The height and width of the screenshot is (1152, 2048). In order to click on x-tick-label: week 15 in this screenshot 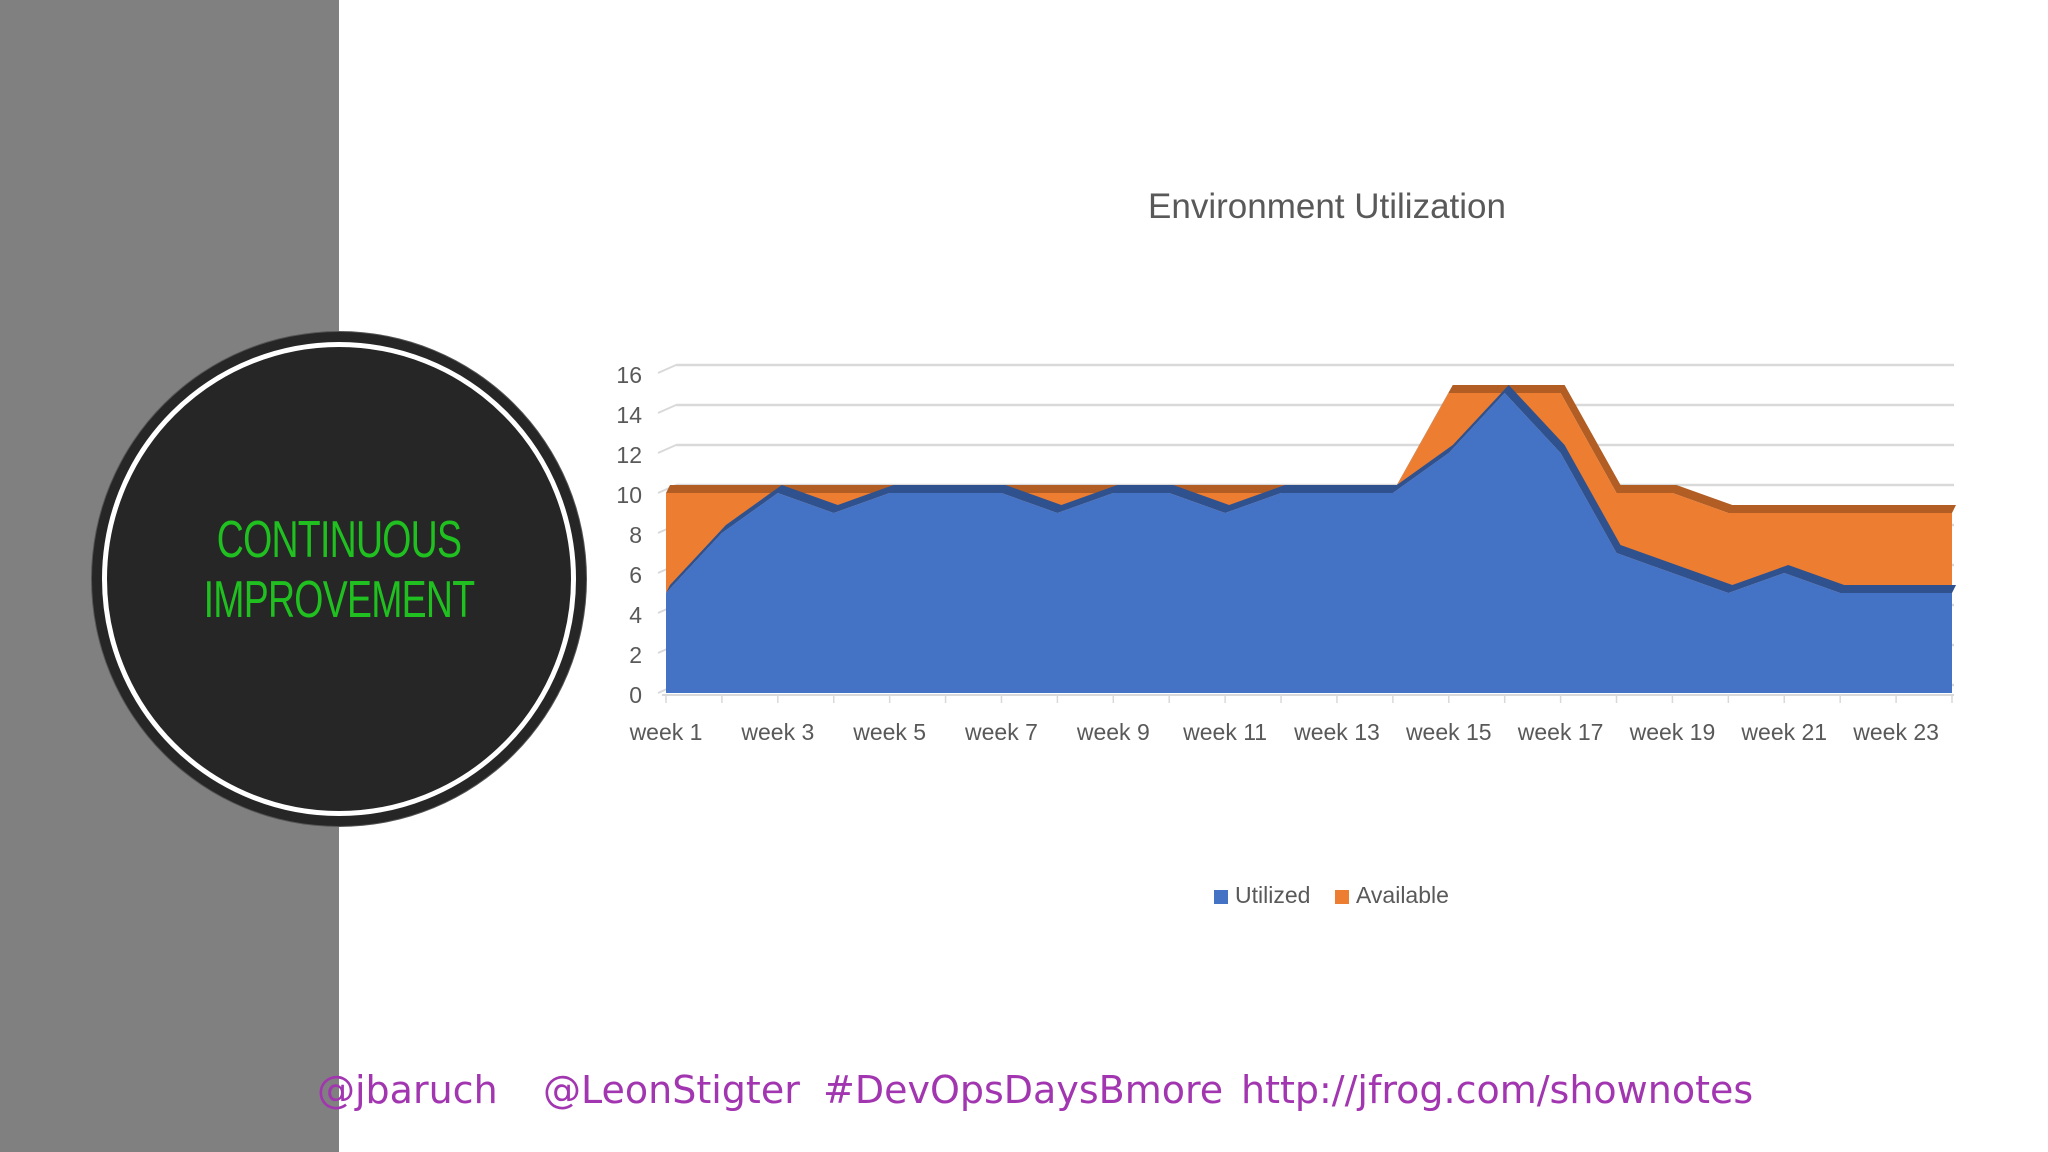, I will do `click(1448, 732)`.